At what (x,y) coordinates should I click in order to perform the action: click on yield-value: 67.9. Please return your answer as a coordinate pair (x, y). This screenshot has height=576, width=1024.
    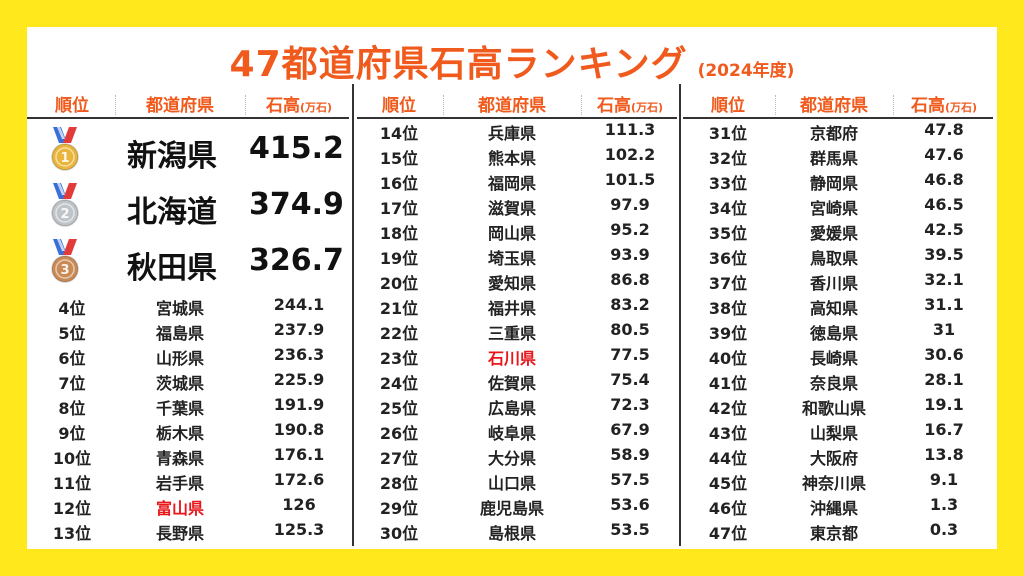
    Looking at the image, I should click on (630, 429).